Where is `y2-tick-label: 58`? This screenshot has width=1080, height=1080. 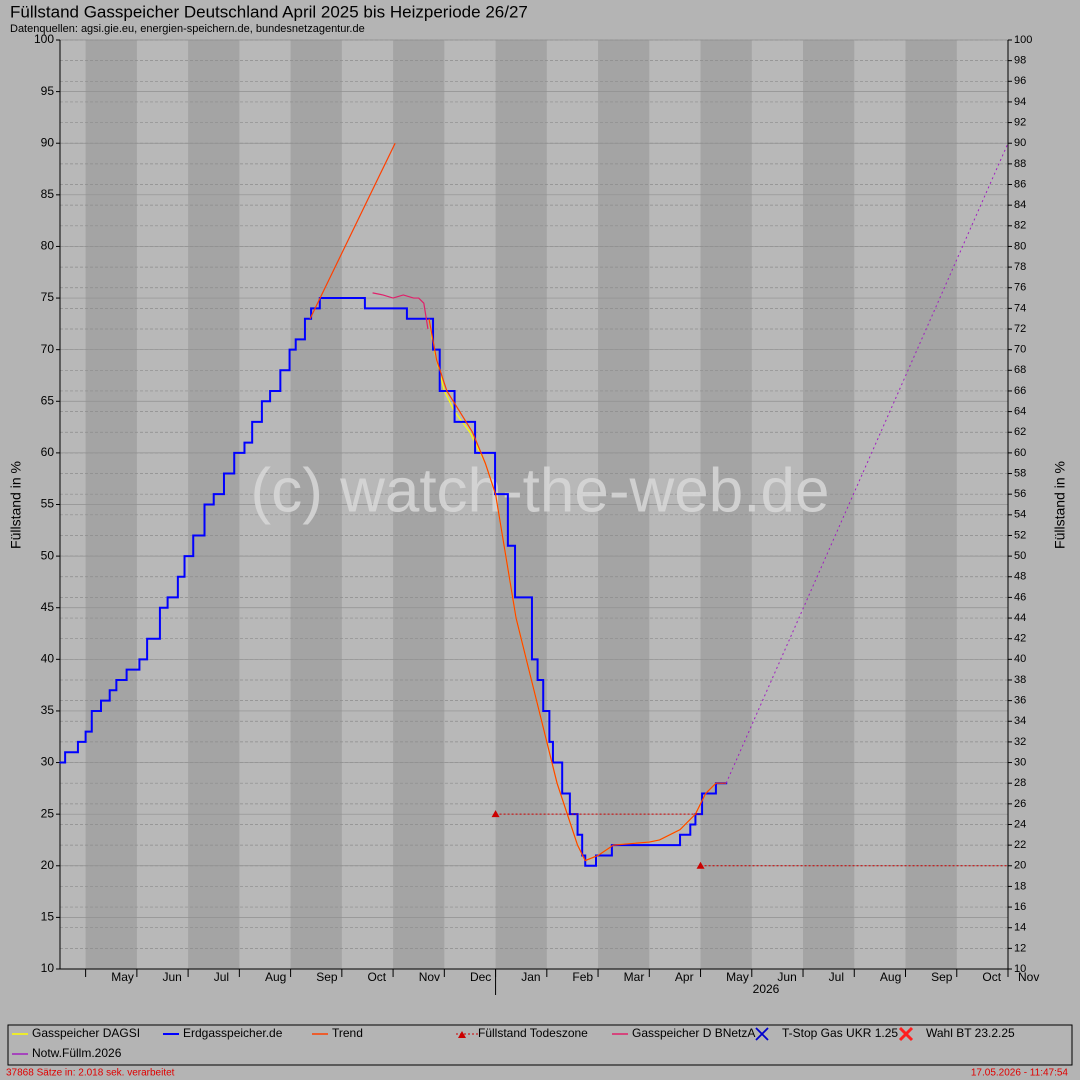
y2-tick-label: 58 is located at coordinates (1020, 473).